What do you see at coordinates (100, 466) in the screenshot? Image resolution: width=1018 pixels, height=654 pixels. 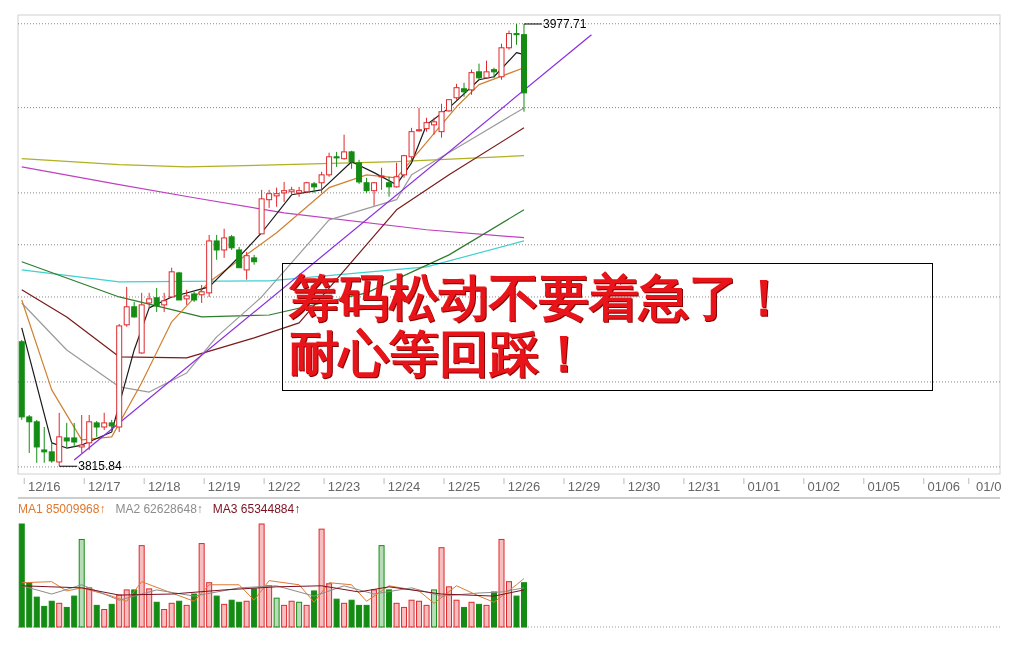 I see `annotation: 3815.84` at bounding box center [100, 466].